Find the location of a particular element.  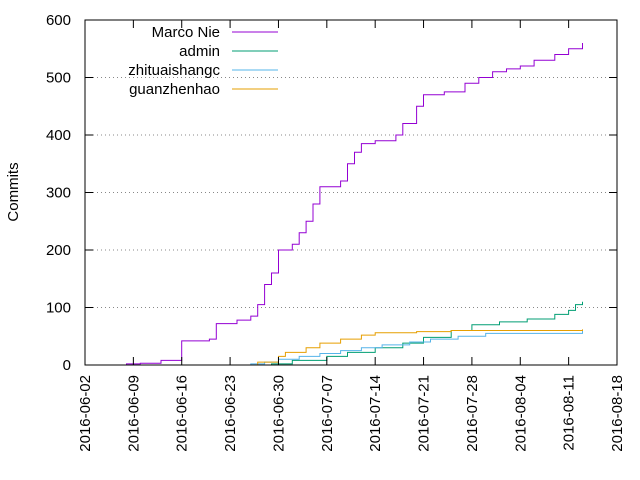

x-tick-label: 2016-06-23 is located at coordinates (230, 413).